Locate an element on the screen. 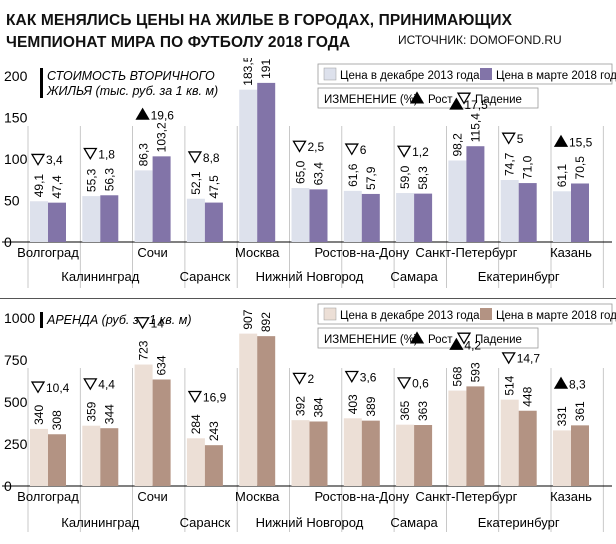 This screenshot has width=616, height=544. data-label-2018: 448 is located at coordinates (528, 396).